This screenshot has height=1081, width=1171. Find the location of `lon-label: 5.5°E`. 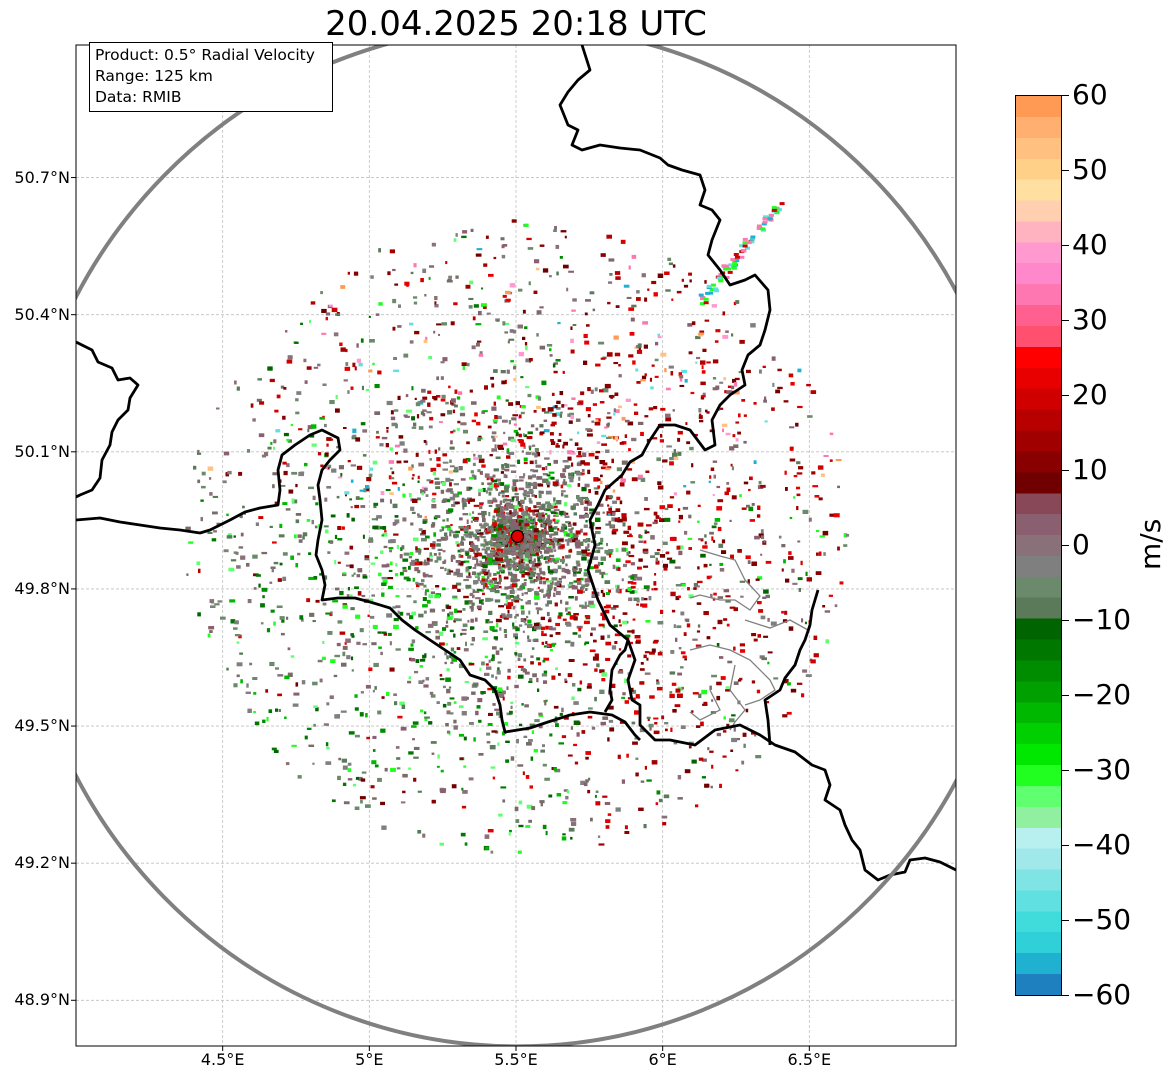

lon-label: 5.5°E is located at coordinates (516, 1059).